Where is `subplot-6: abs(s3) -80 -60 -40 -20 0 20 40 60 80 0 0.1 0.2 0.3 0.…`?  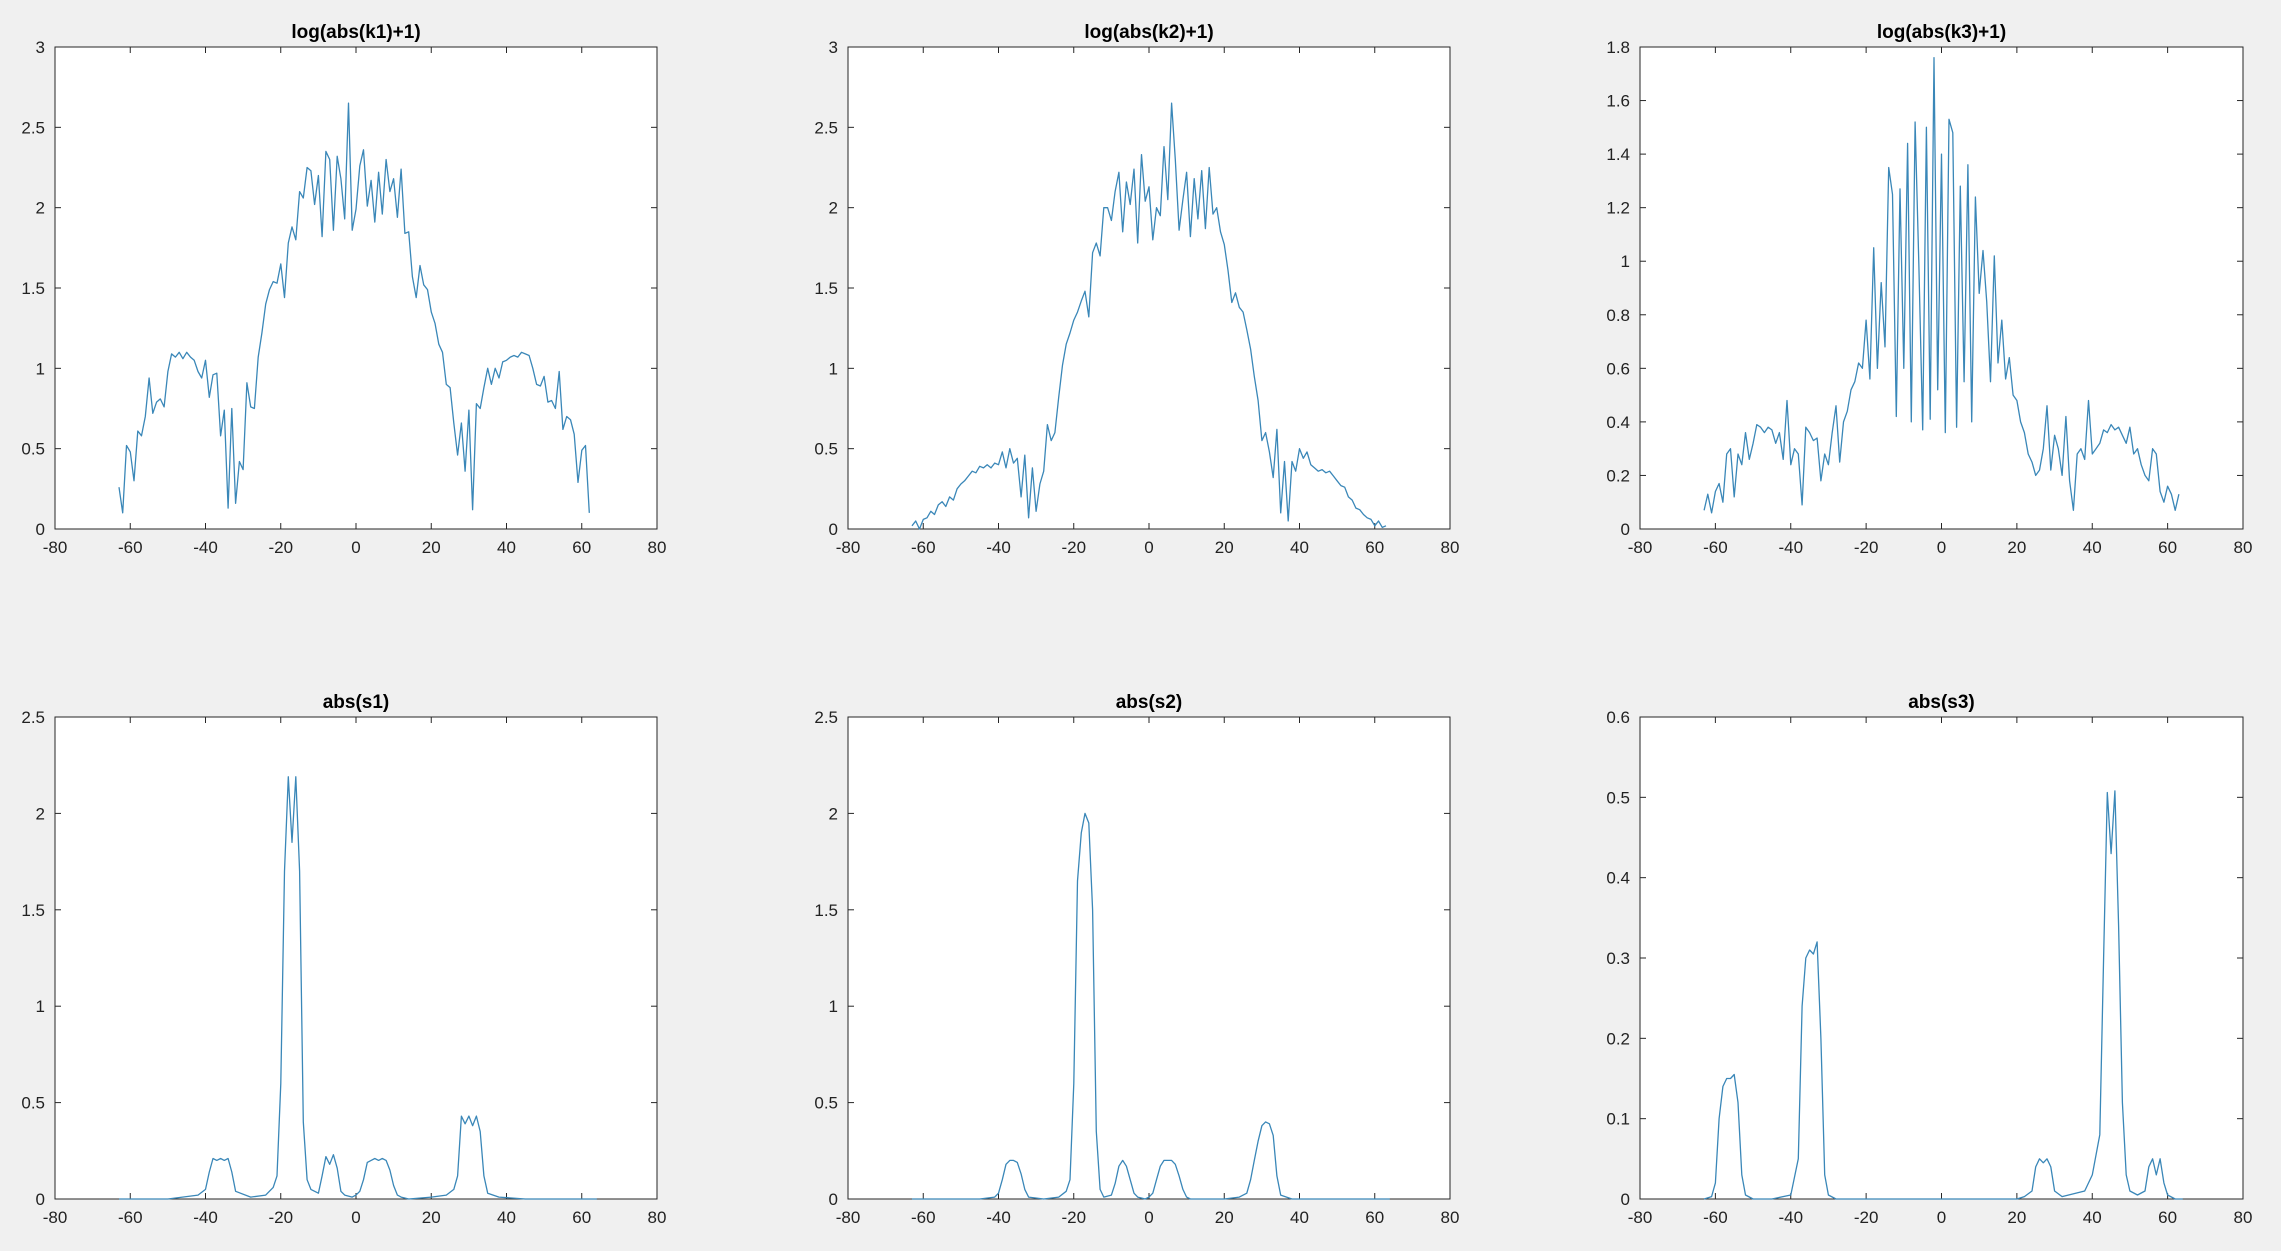 subplot-6: abs(s3) -80 -60 -40 -20 0 20 40 60 80 0 0.1 0.2 0.3 0.… is located at coordinates (1929, 959).